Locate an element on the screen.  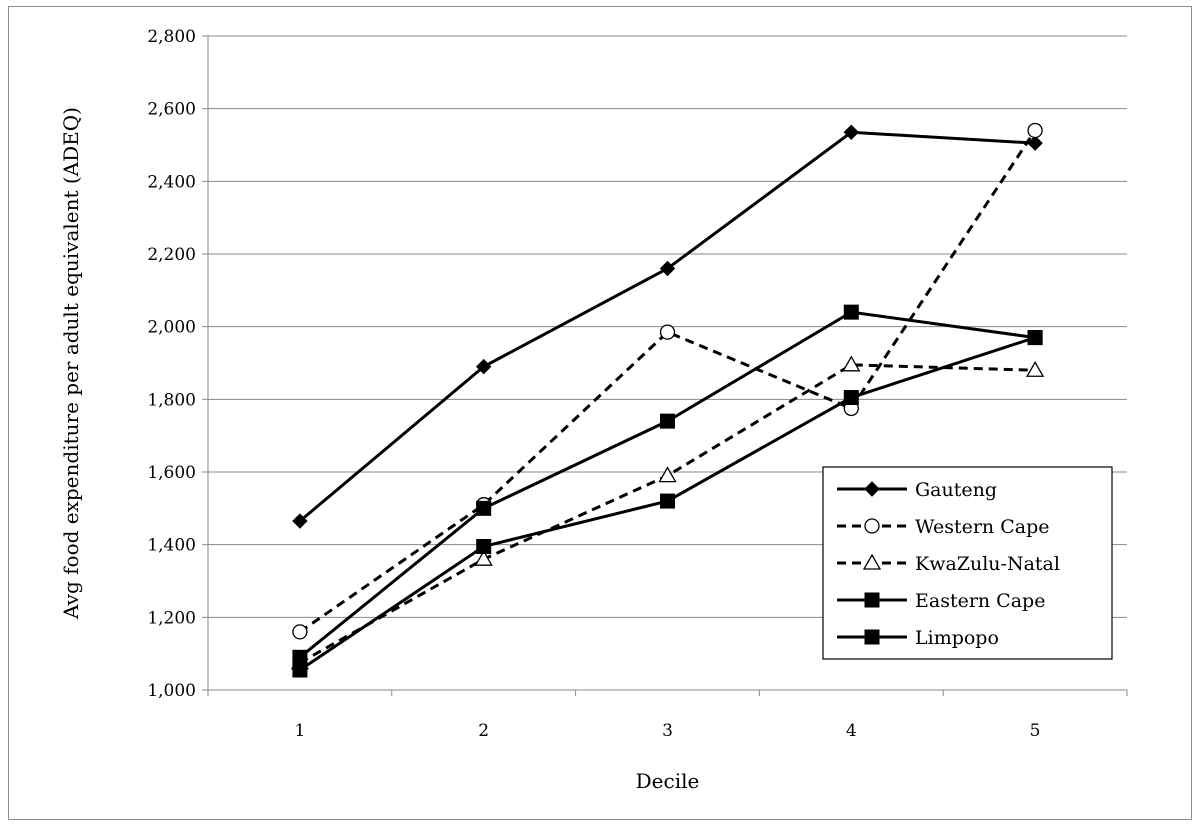
y-tick-label: 2,000 is located at coordinates (171, 328).